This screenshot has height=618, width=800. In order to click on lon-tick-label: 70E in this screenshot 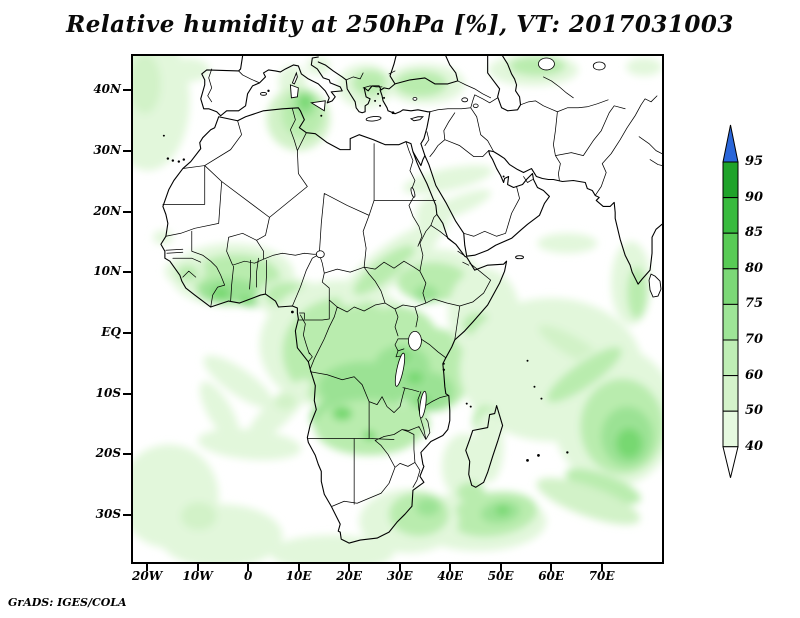, I will do `click(601, 576)`.